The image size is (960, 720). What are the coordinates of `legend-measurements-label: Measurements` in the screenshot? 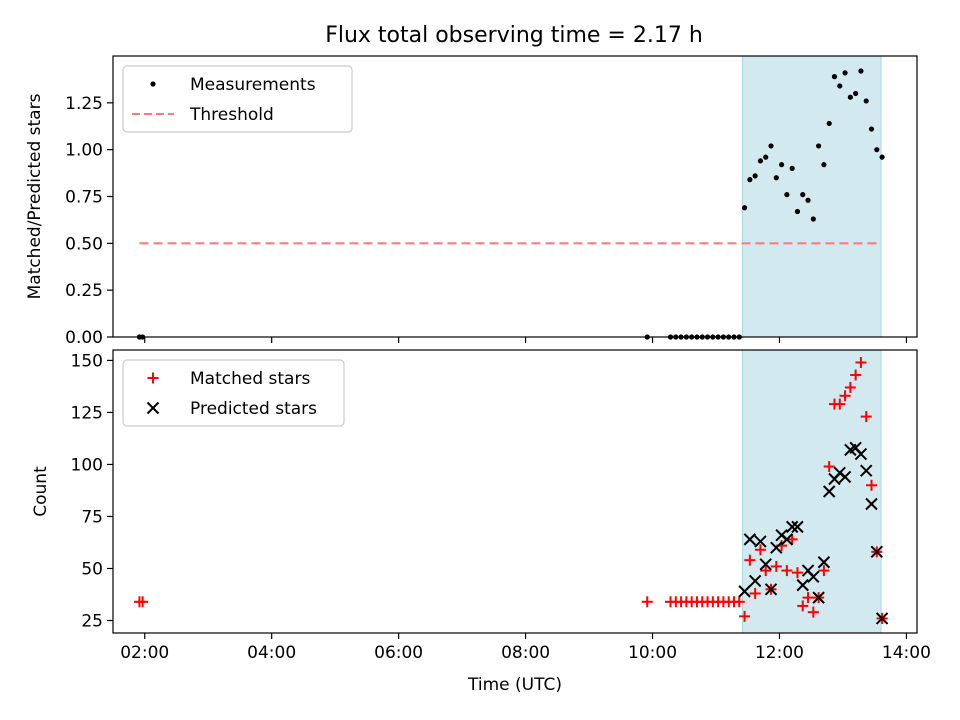 It's located at (253, 85).